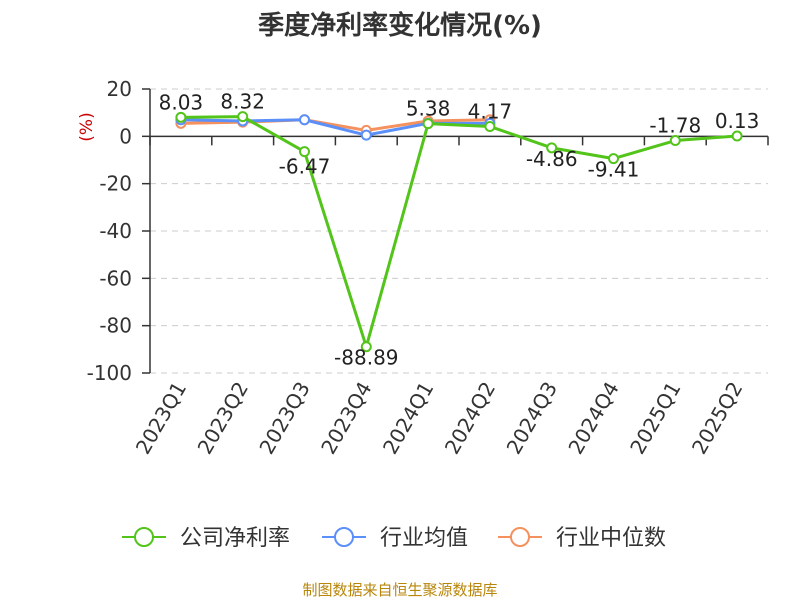 The height and width of the screenshot is (600, 800). I want to click on legend: 公司净利率 行业均值 行业中位数, so click(394, 538).